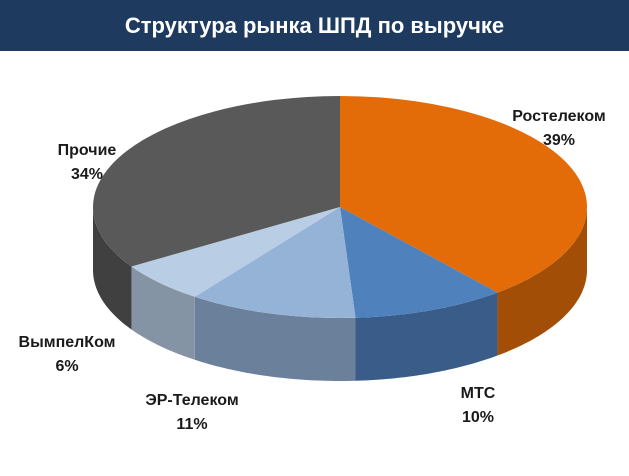 The height and width of the screenshot is (476, 629). What do you see at coordinates (67, 342) in the screenshot?
I see `slice-name-label: ВымпелКом` at bounding box center [67, 342].